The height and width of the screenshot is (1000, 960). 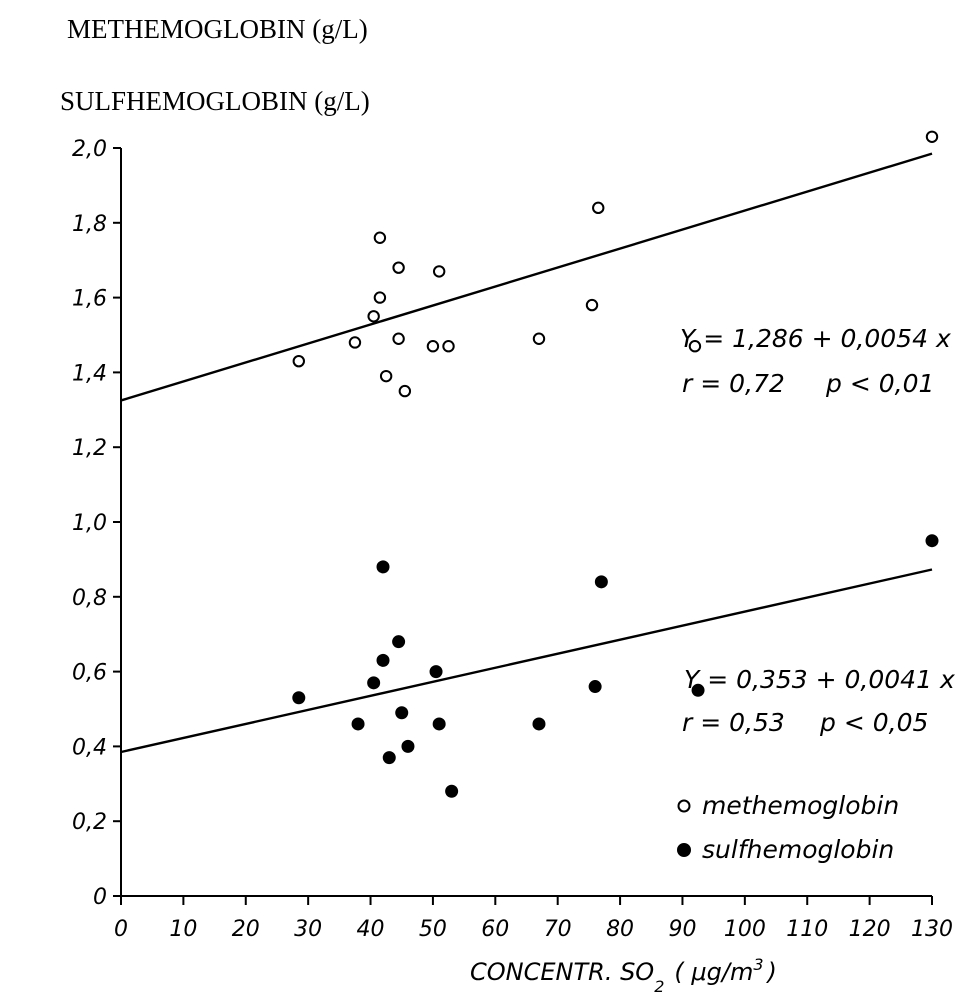 What do you see at coordinates (89, 448) in the screenshot?
I see `y-tick-label: 1,2` at bounding box center [89, 448].